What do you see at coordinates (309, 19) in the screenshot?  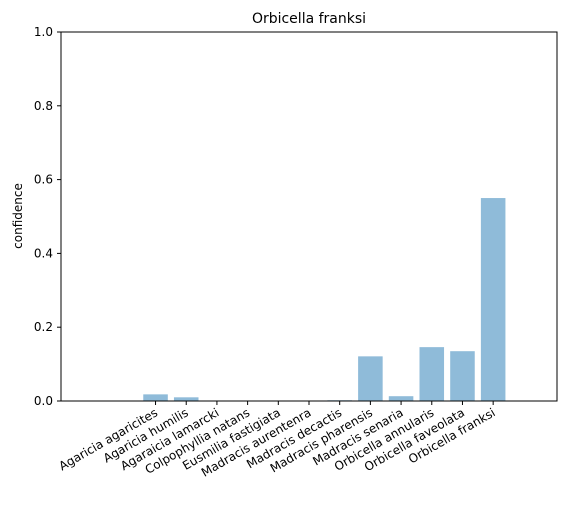 I see `chart-title: Orbicella franksi` at bounding box center [309, 19].